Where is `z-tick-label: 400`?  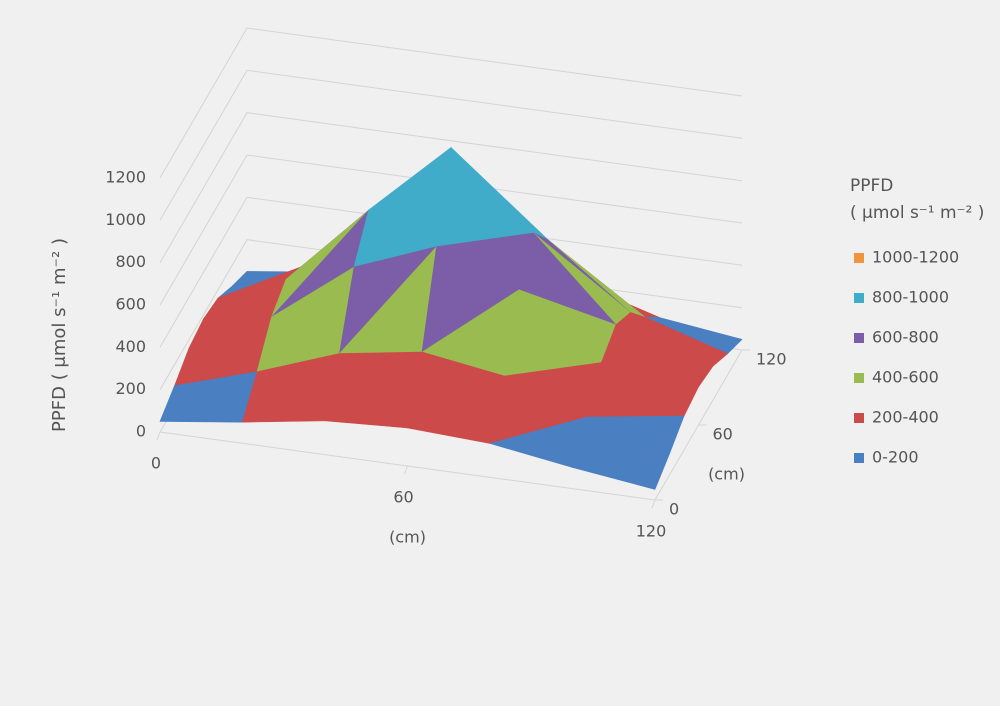 z-tick-label: 400 is located at coordinates (130, 346).